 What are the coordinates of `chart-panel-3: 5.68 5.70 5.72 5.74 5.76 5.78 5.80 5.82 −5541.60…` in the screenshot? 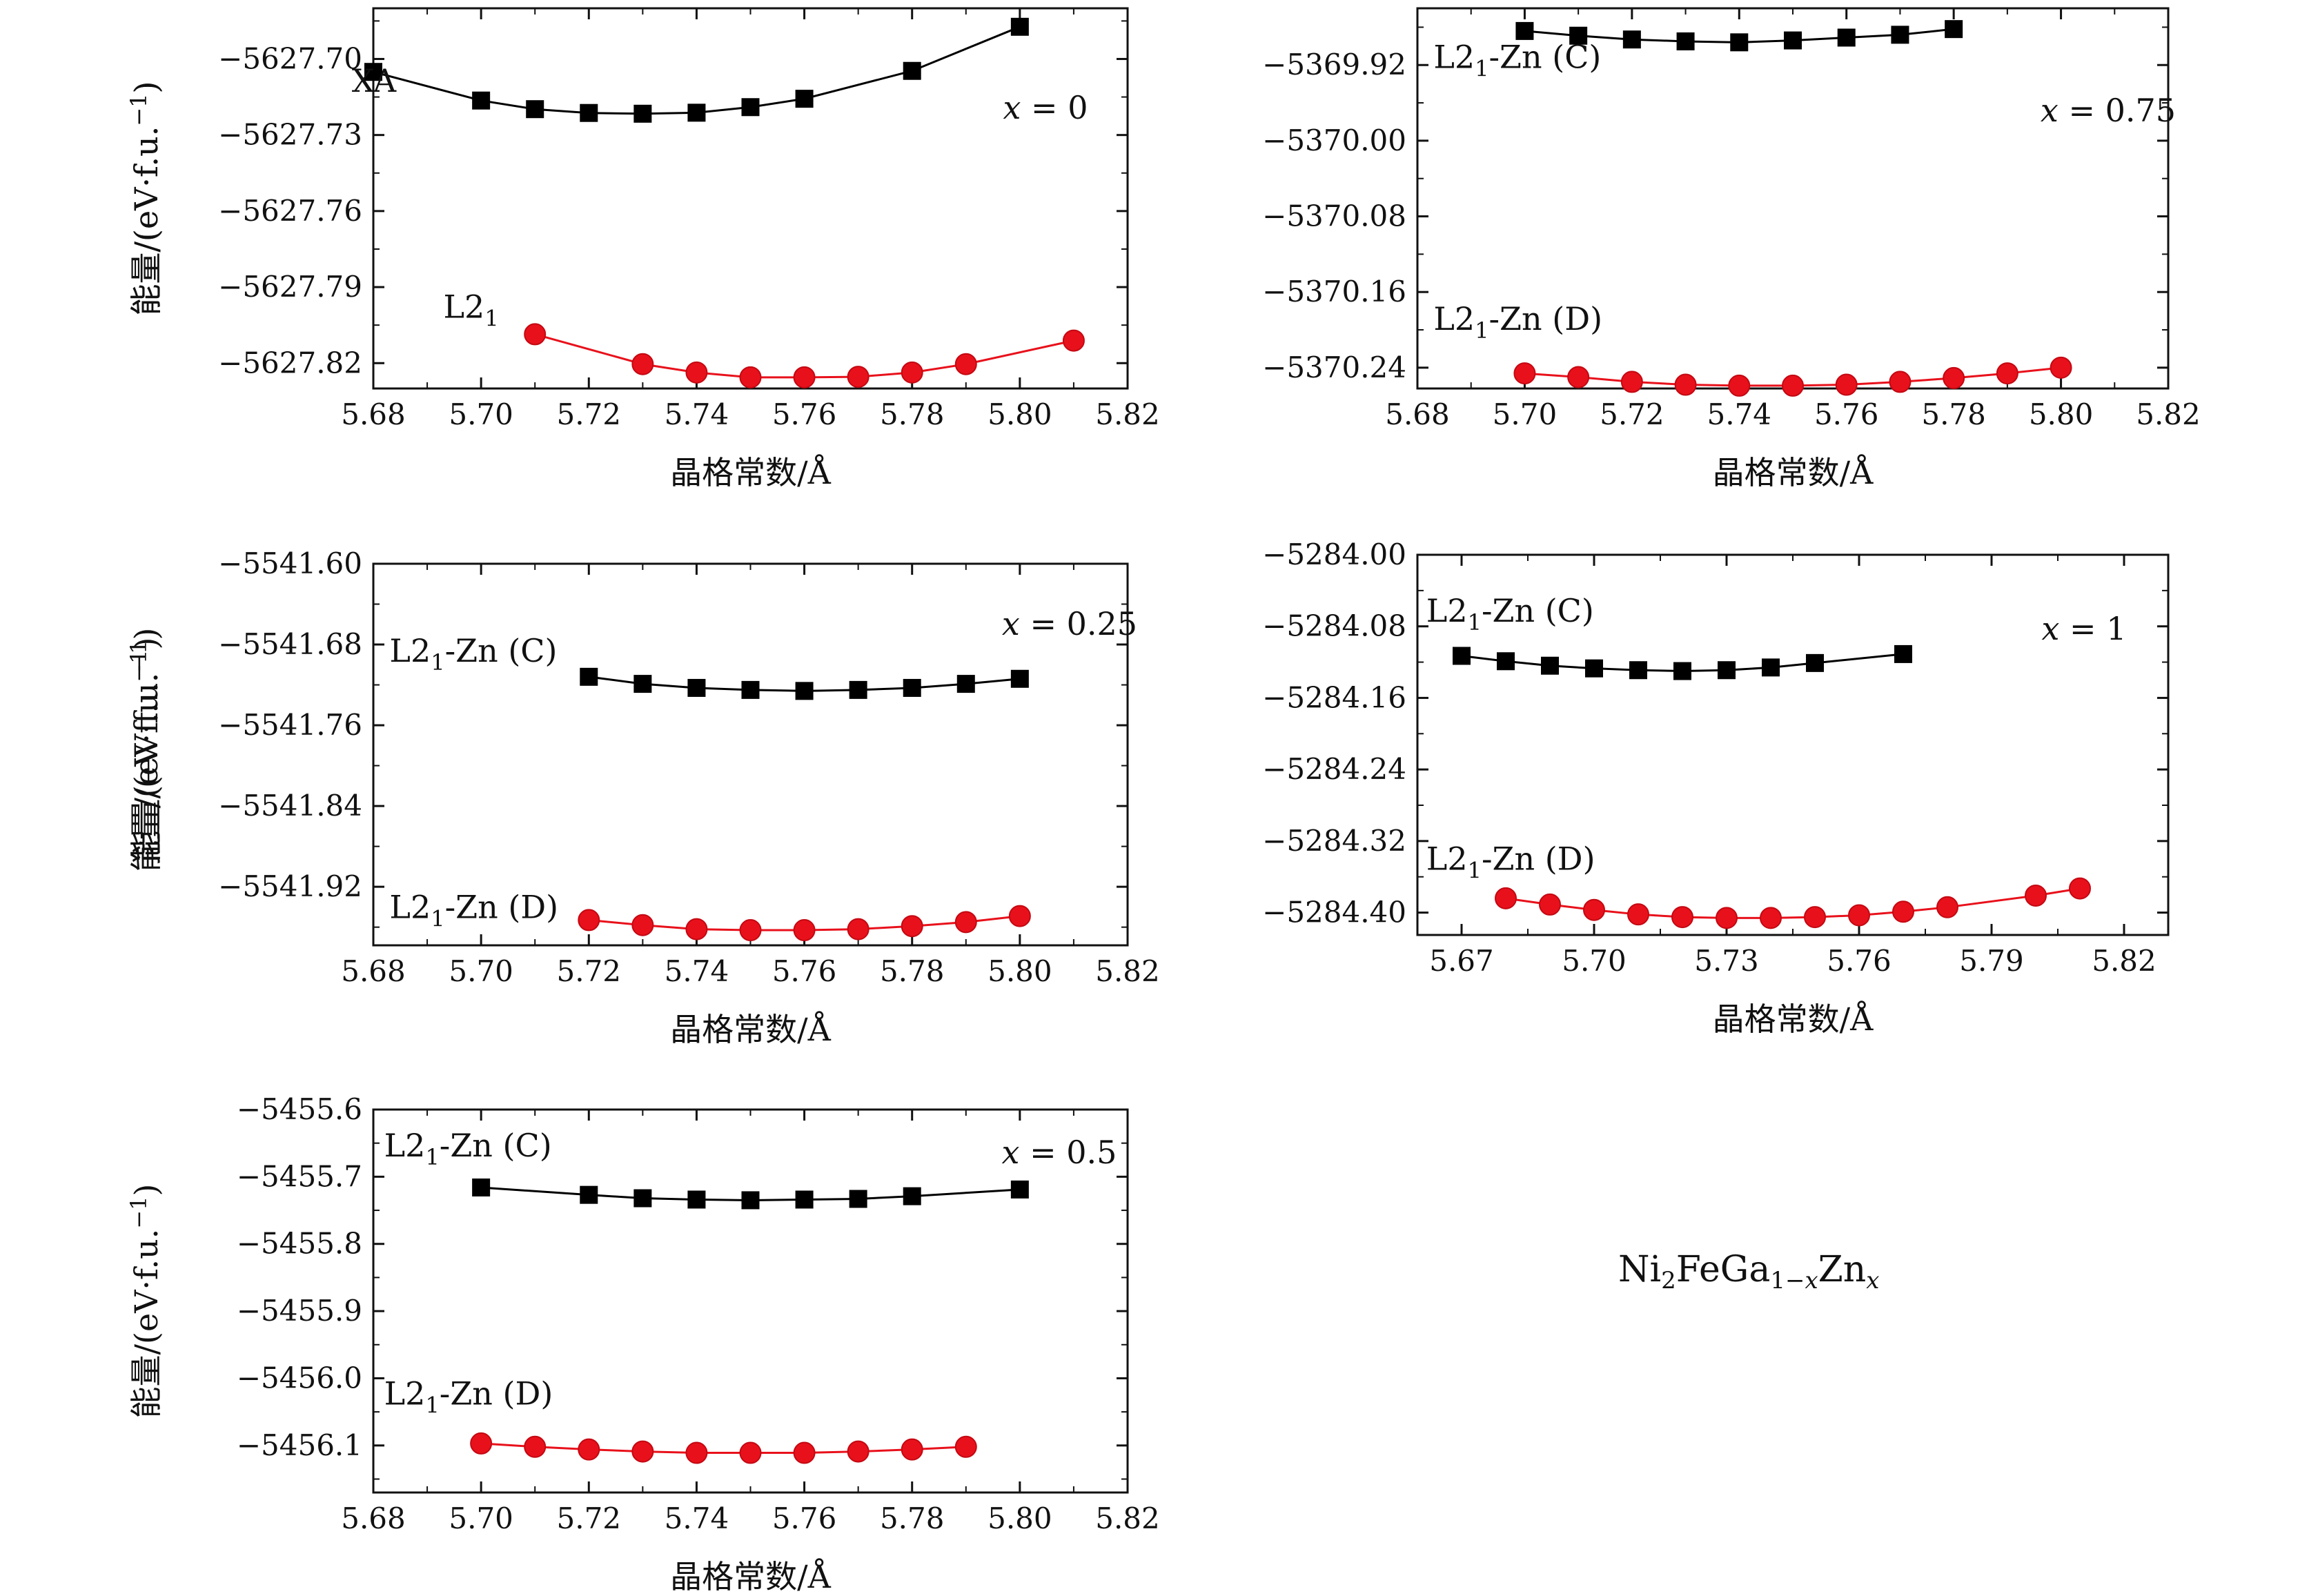 It's located at (643, 797).